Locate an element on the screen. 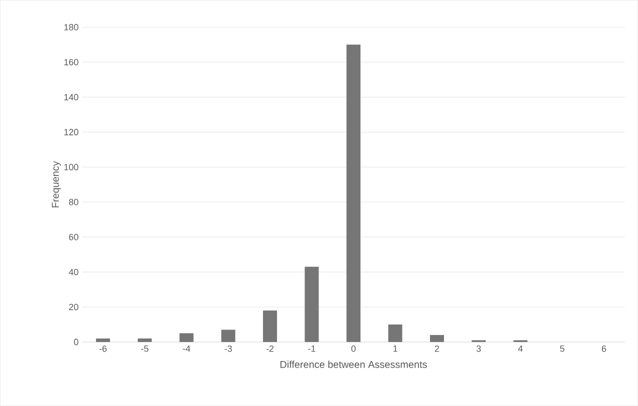 The height and width of the screenshot is (406, 638). y-tick-label: 140 is located at coordinates (71, 97).